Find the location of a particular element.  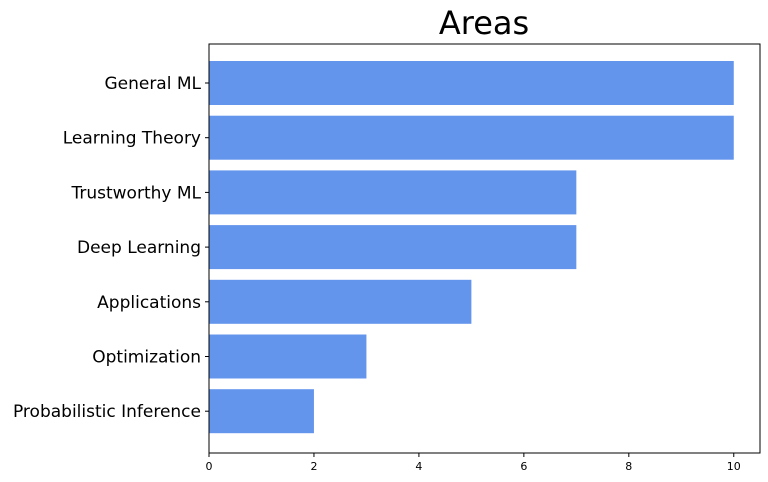

category-label: General ML is located at coordinates (152, 84).